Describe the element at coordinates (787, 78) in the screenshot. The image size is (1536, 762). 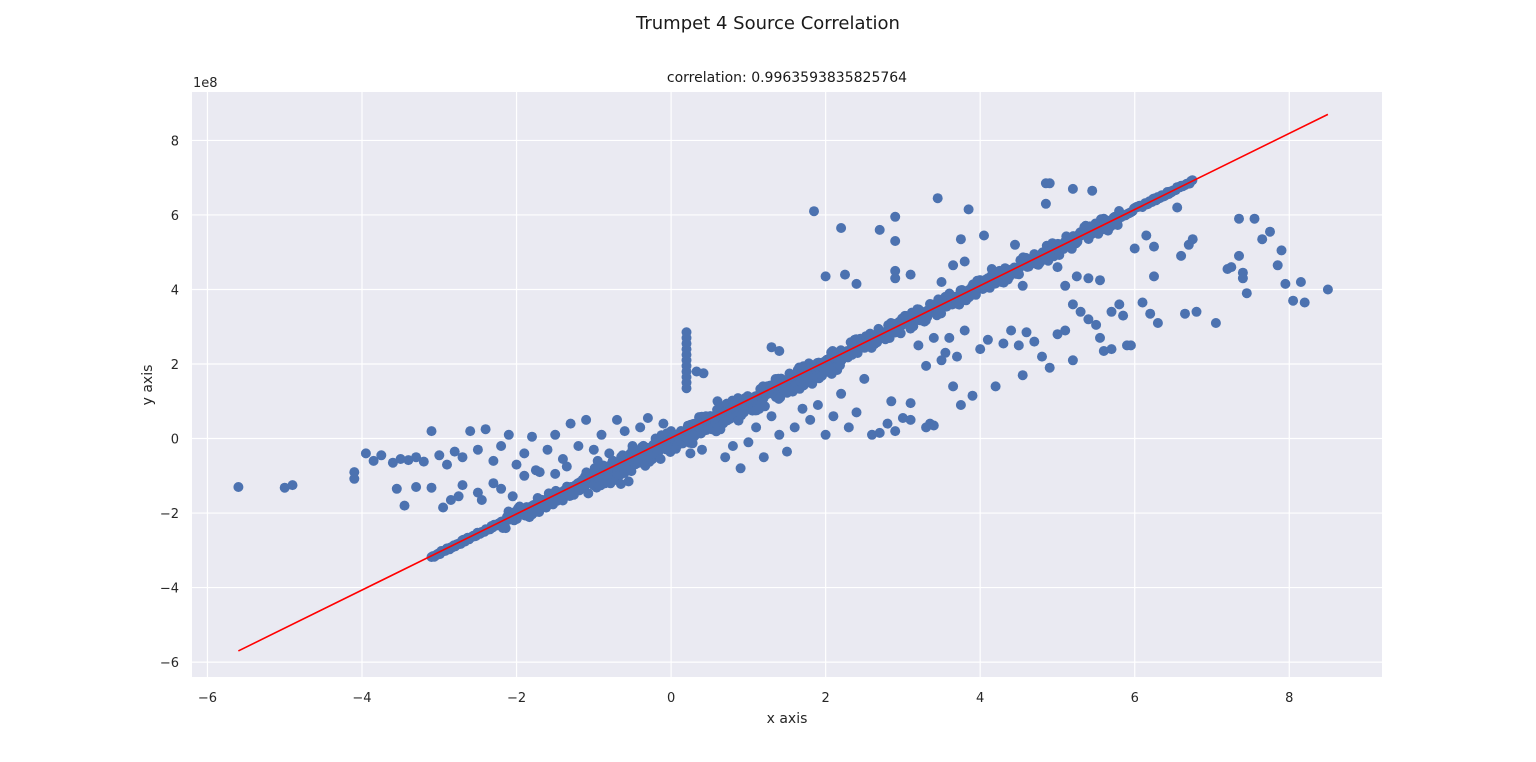
I see `chart-subtitle: correlation: 0.9963593835825764` at that location.